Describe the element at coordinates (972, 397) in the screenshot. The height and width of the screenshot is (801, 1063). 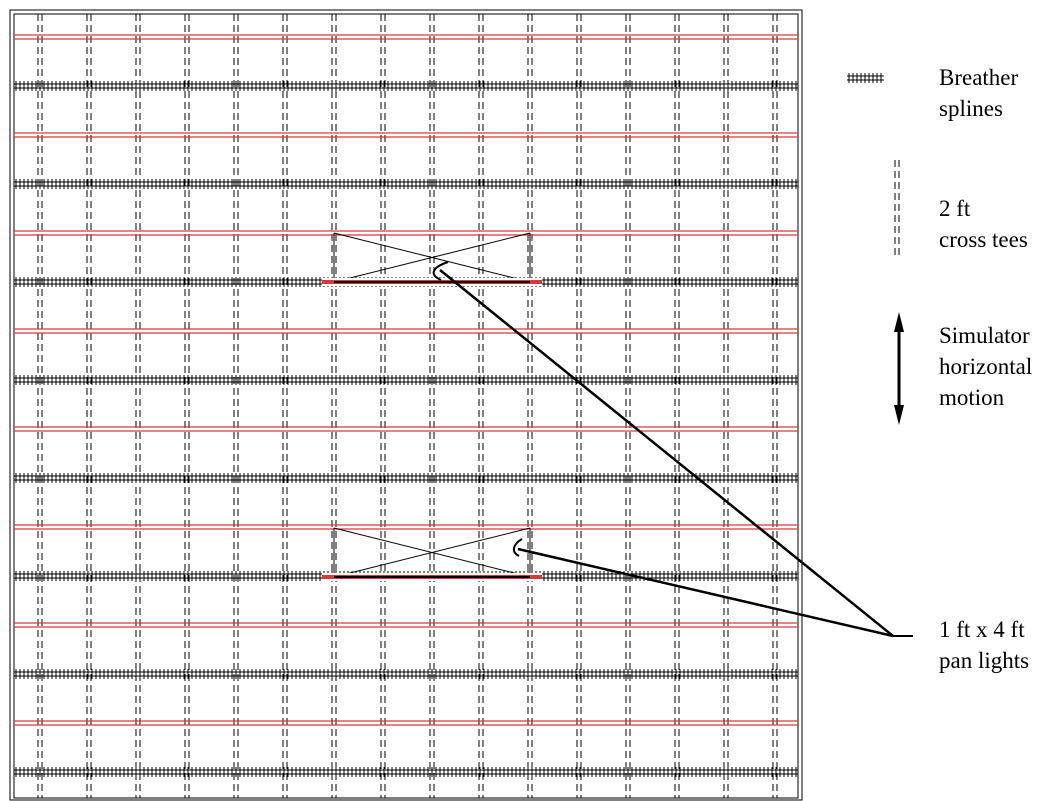
I see `legend-motion-line3: motion` at that location.